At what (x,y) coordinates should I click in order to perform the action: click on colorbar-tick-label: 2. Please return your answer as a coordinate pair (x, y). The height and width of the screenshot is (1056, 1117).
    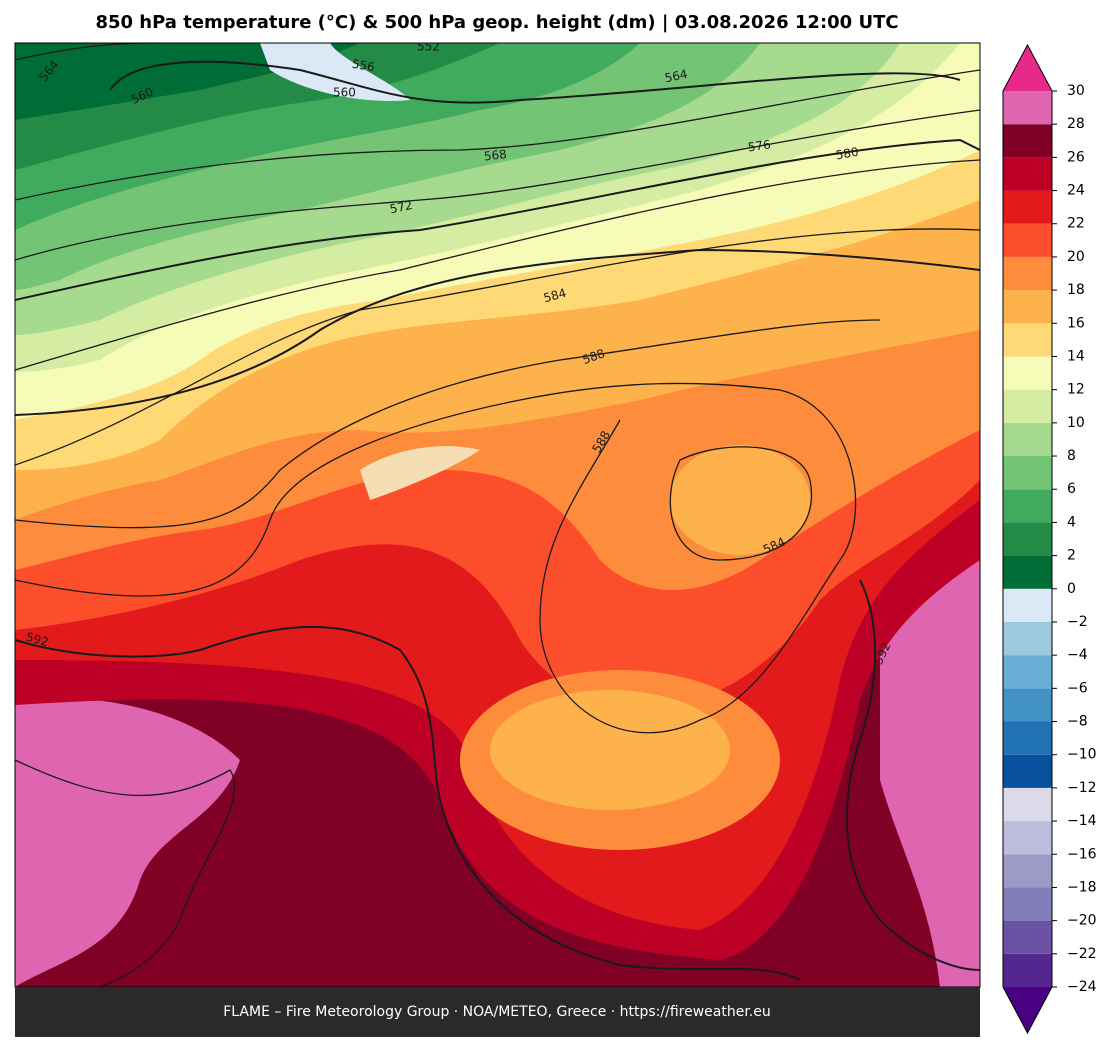
    Looking at the image, I should click on (1071, 556).